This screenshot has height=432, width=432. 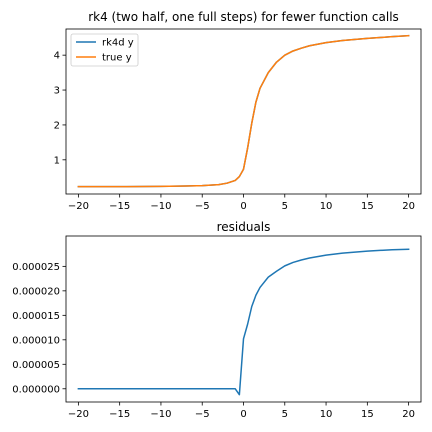 What do you see at coordinates (367, 206) in the screenshot?
I see `top-x-tick-label: 15` at bounding box center [367, 206].